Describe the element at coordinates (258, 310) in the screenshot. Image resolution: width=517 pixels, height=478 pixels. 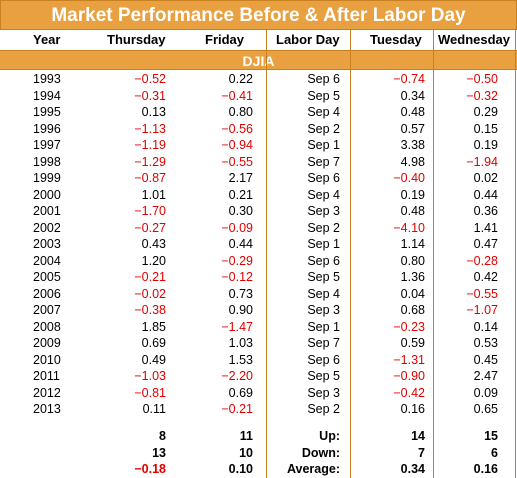
I see `table-row: 2007 −0.38 0.90 Sep 3 0.68 −1.07` at that location.